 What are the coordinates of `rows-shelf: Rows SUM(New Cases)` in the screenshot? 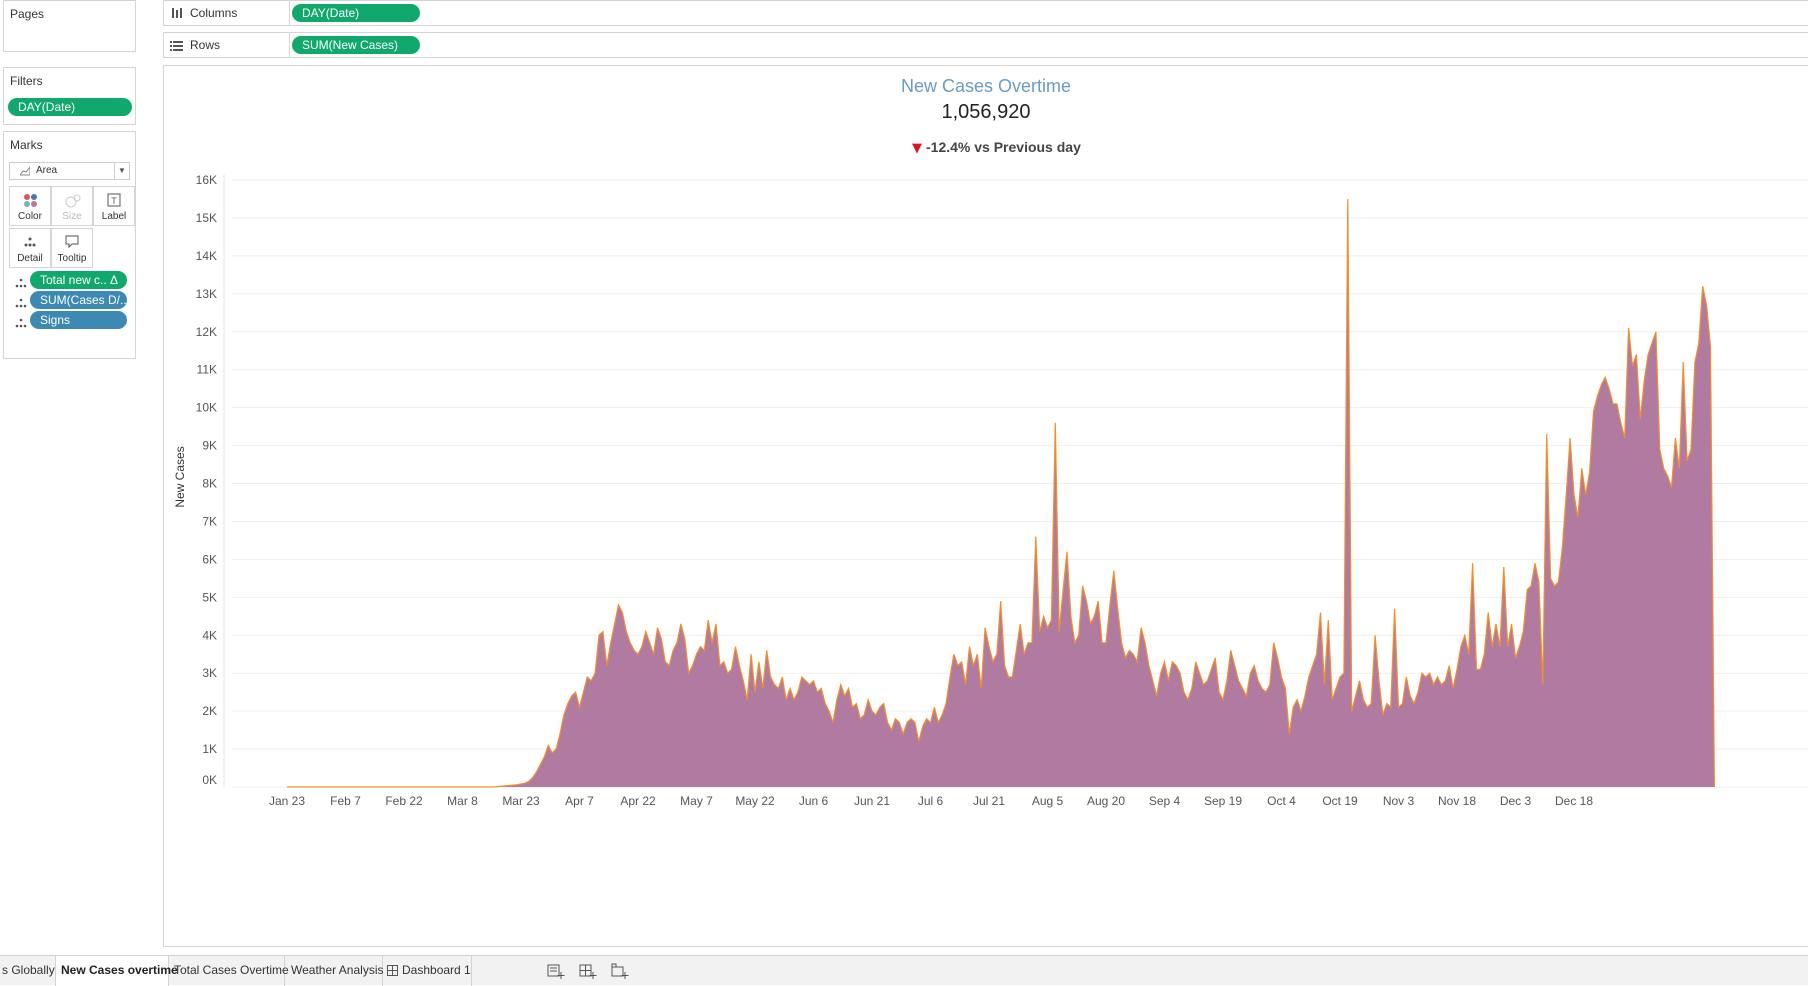 It's located at (985, 45).